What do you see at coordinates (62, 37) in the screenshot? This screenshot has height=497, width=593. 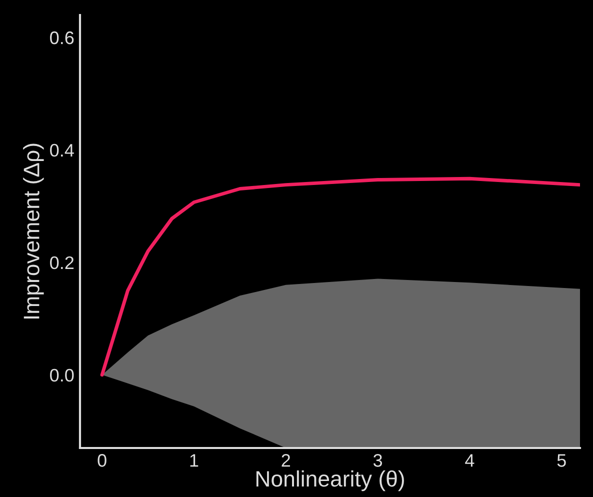 I see `y-tick-label: 0.6` at bounding box center [62, 37].